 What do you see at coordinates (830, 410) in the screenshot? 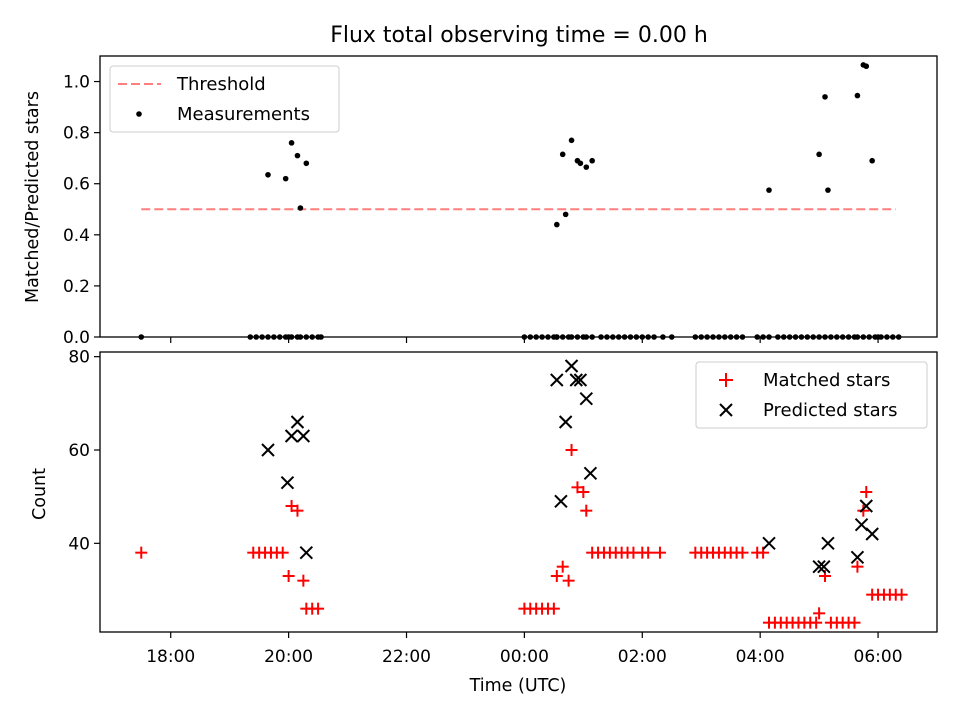
I see `predicted-legend-label: Predicted stars` at bounding box center [830, 410].